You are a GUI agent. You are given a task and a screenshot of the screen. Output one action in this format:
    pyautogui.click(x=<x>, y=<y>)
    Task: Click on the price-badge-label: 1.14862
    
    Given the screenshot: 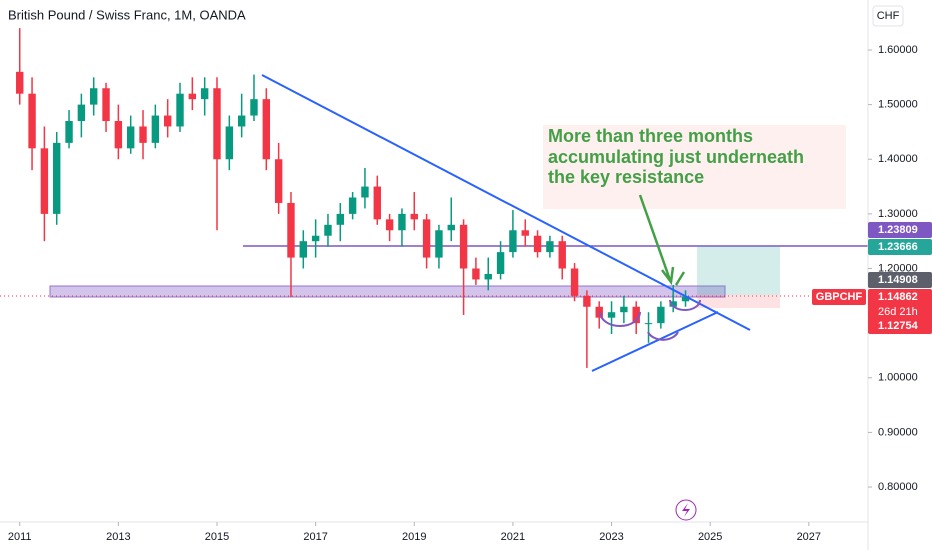 What is the action you would take?
    pyautogui.click(x=898, y=297)
    